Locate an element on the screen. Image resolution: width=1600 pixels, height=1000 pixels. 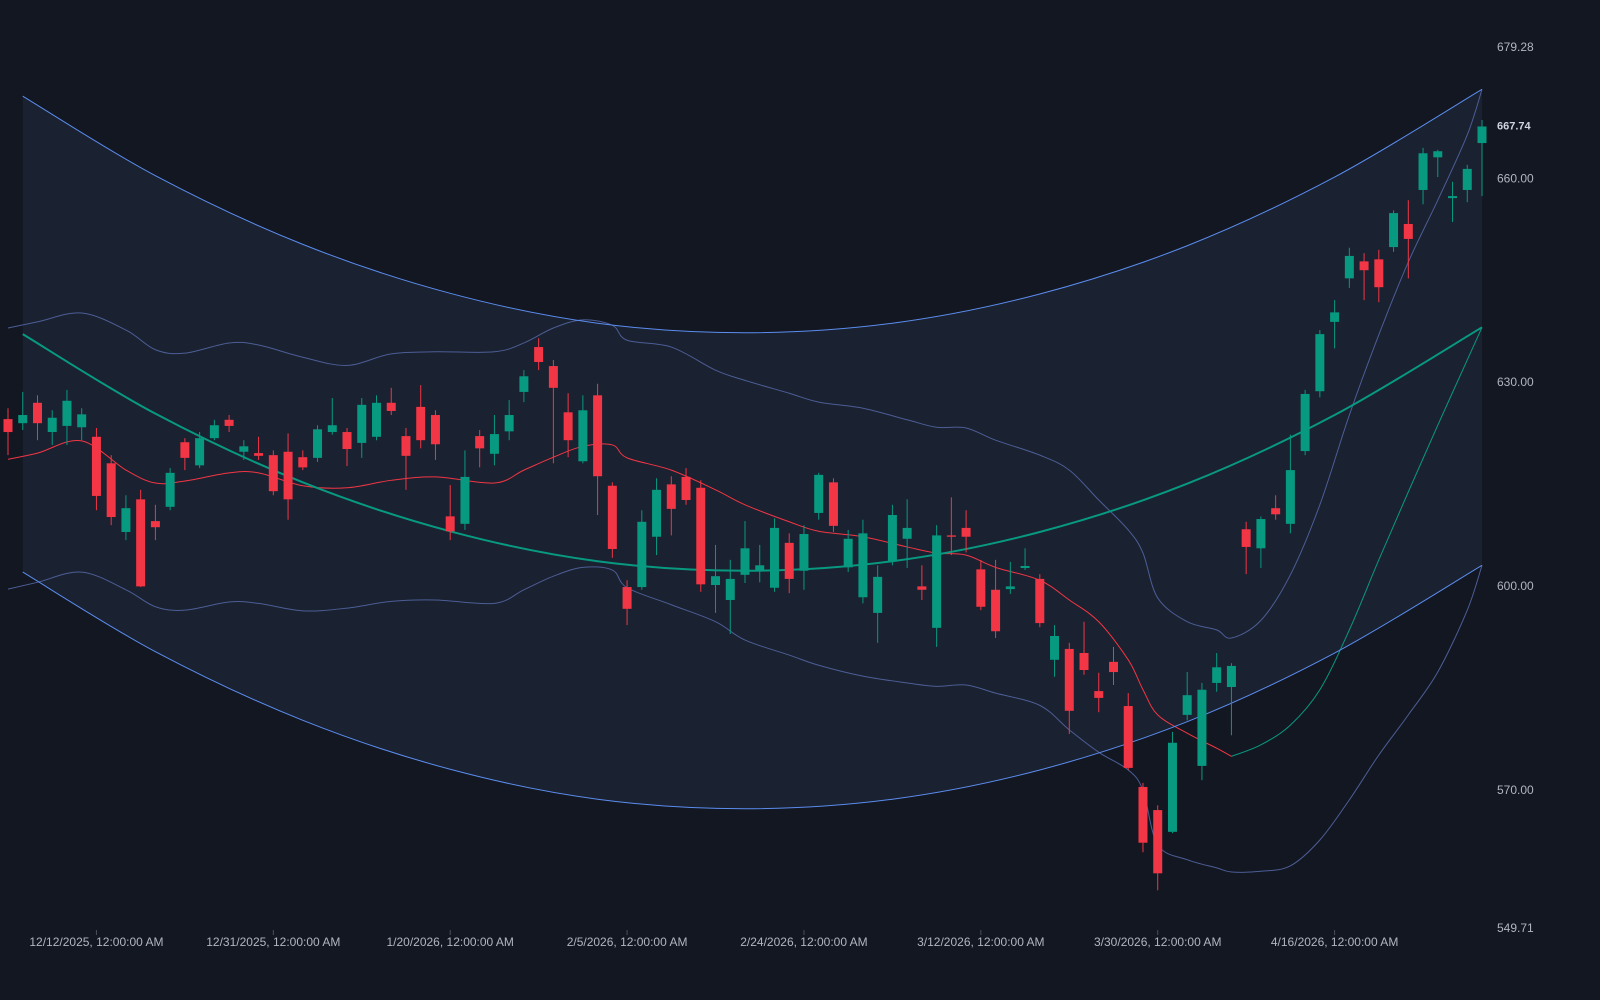
y-tick-label: 660.00 is located at coordinates (1515, 178).